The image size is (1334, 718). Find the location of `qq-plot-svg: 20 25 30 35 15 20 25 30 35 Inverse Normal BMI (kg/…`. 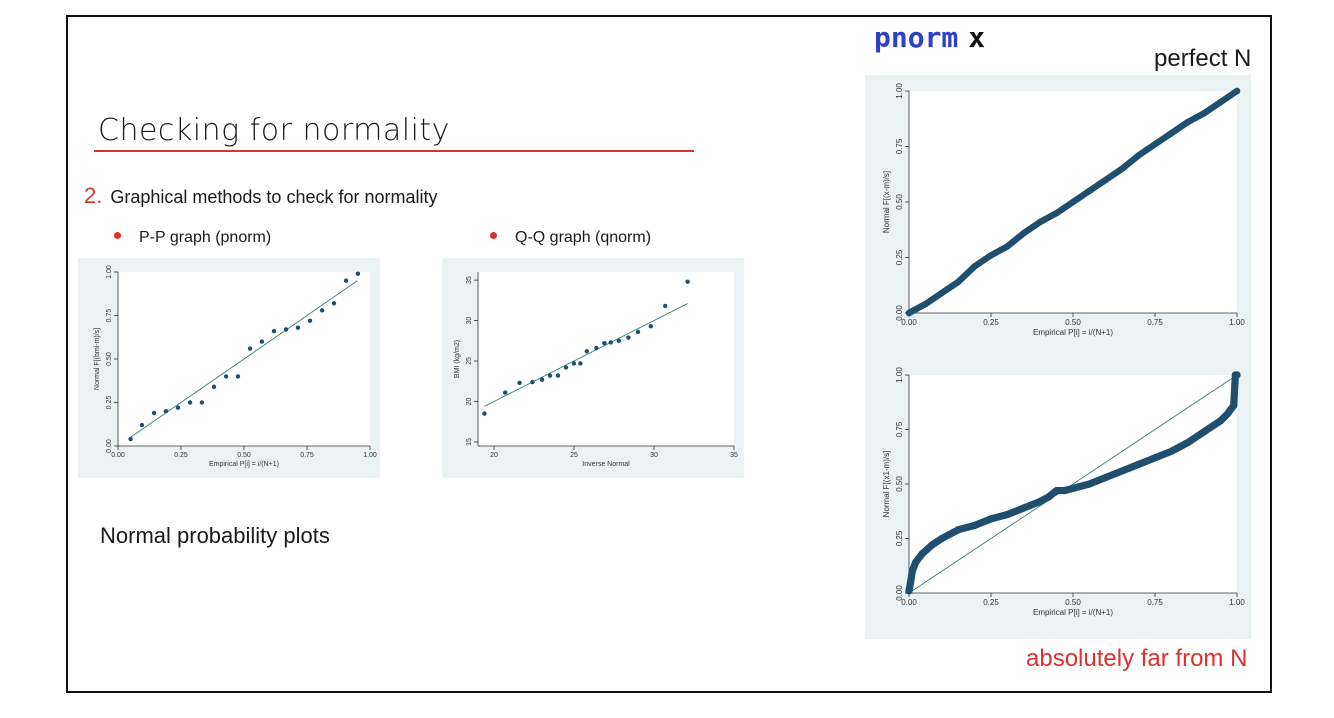

qq-plot-svg: 20 25 30 35 15 20 25 30 35 Inverse Normal BMI (kg/… is located at coordinates (596, 370).